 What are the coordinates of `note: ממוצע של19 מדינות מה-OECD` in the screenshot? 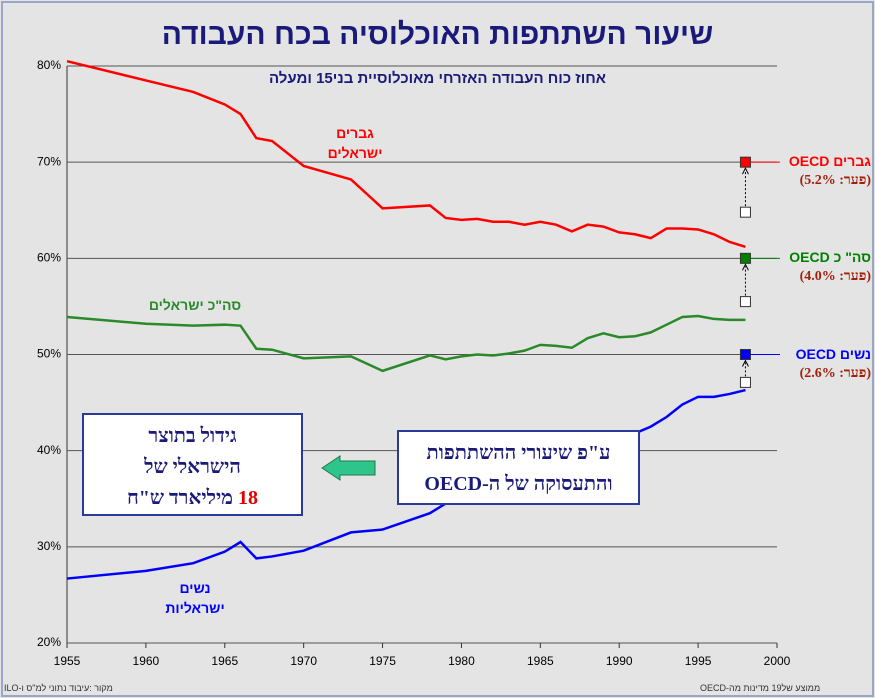 It's located at (760, 688).